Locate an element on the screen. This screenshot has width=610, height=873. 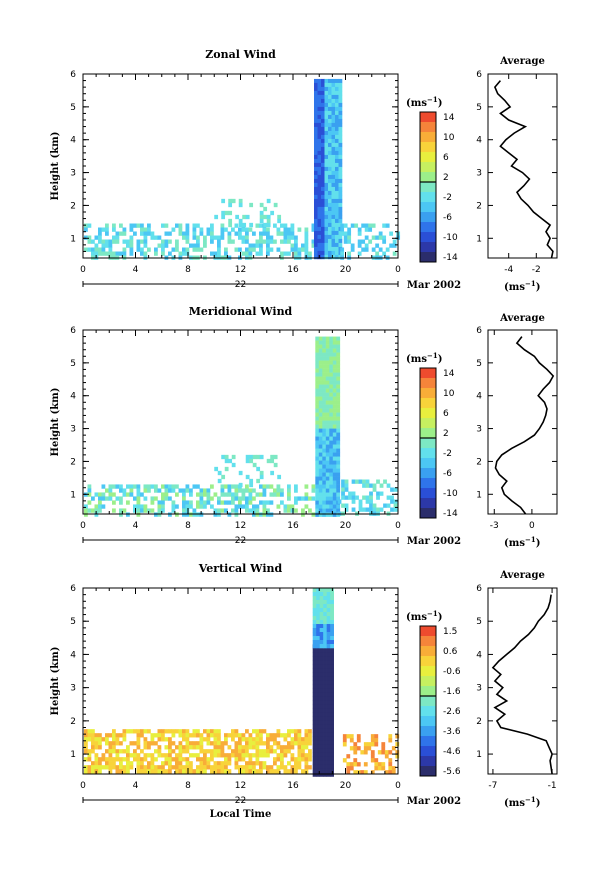
profile-title: Average is located at coordinates (522, 318).